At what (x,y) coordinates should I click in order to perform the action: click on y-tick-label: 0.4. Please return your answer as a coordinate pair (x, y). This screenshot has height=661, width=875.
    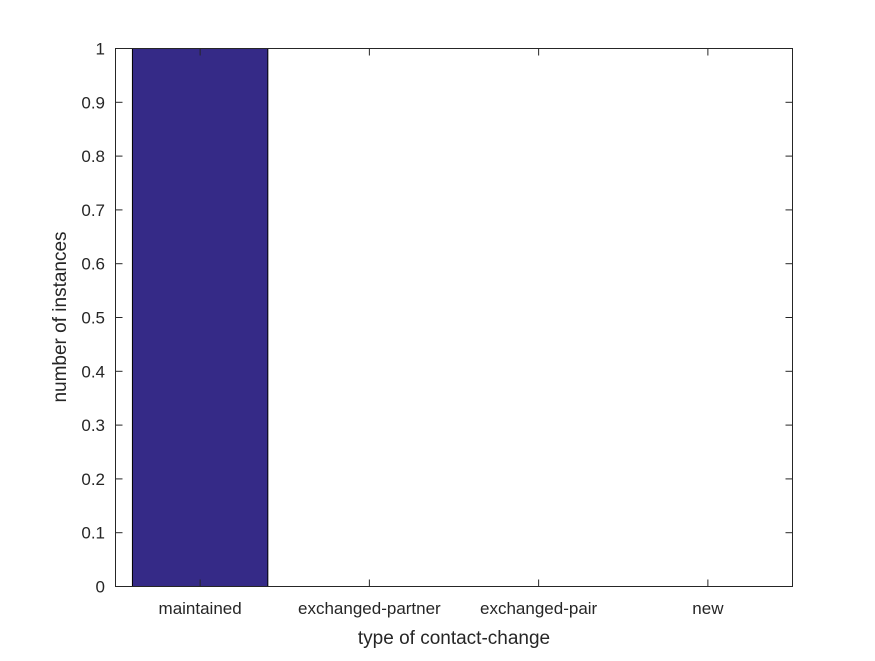
    Looking at the image, I should click on (93, 371).